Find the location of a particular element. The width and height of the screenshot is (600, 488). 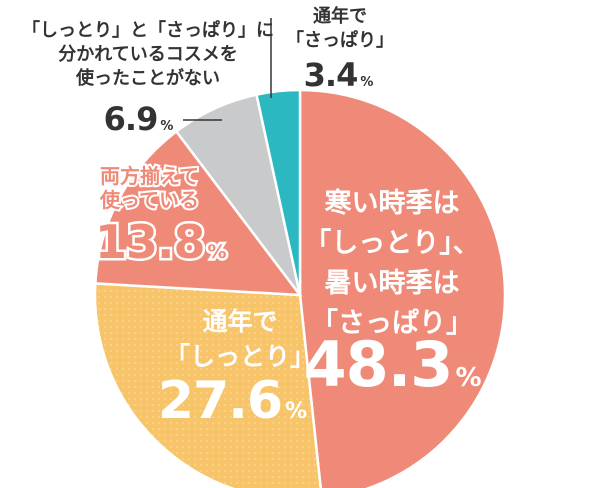

slice-label-line: 寒い時季は is located at coordinates (392, 203).